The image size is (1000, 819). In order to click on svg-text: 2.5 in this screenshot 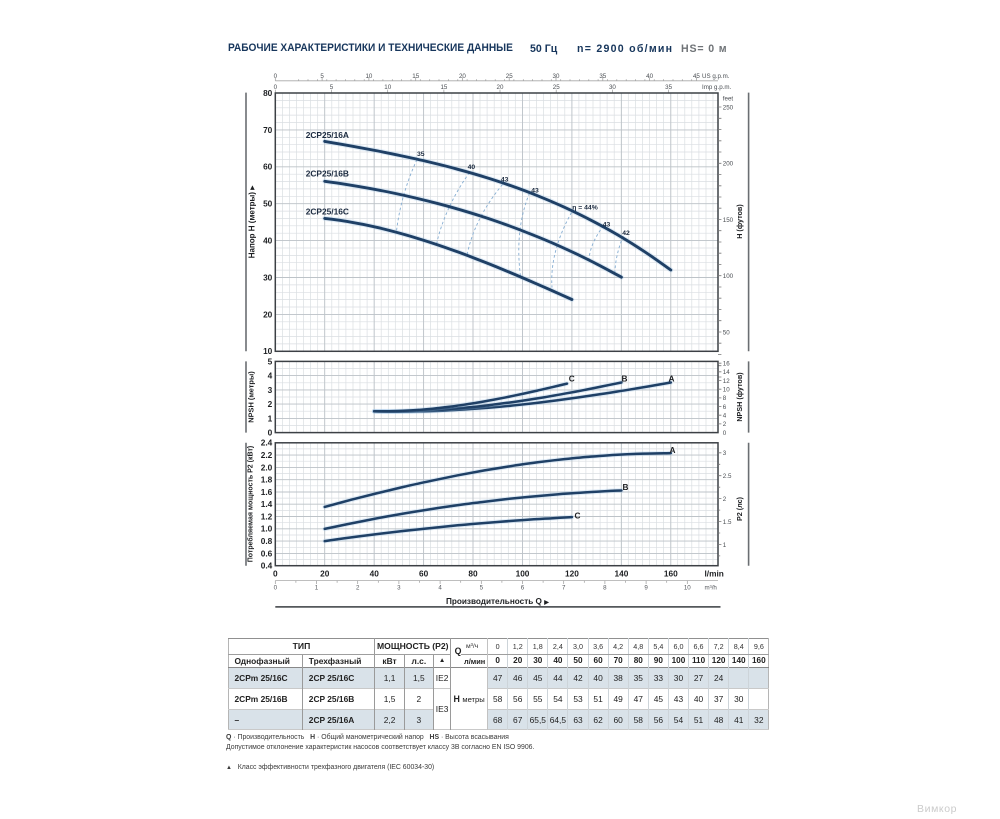, I will do `click(727, 476)`.